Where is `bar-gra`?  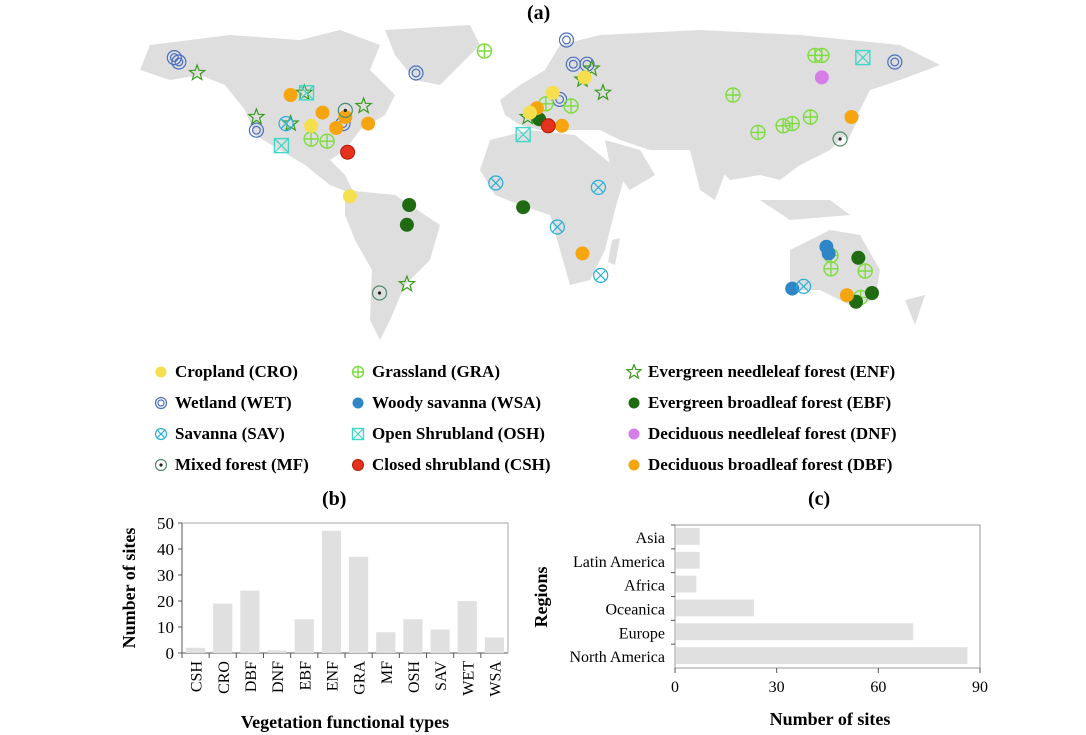 bar-gra is located at coordinates (359, 604).